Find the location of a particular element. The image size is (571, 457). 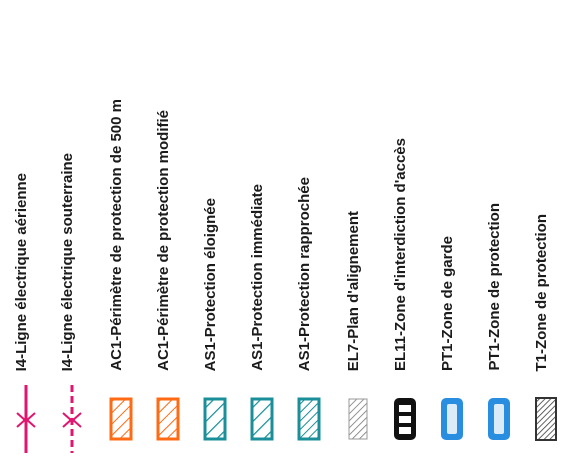

legend-item-el11: EL11-Zone d'interdiction d'accès is located at coordinates (407, 228).